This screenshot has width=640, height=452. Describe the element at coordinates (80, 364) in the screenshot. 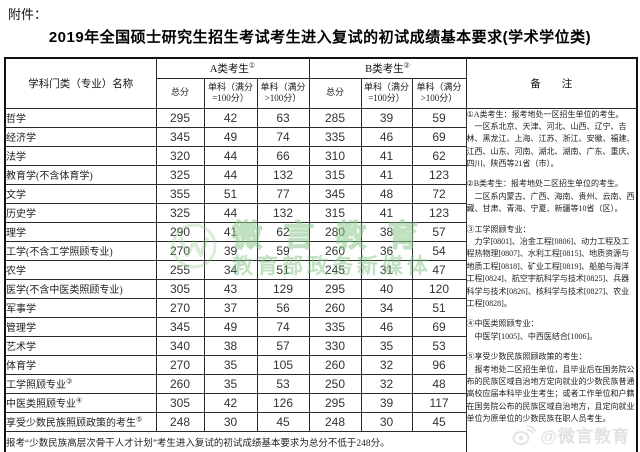

I see `subject-name: 体育学` at that location.